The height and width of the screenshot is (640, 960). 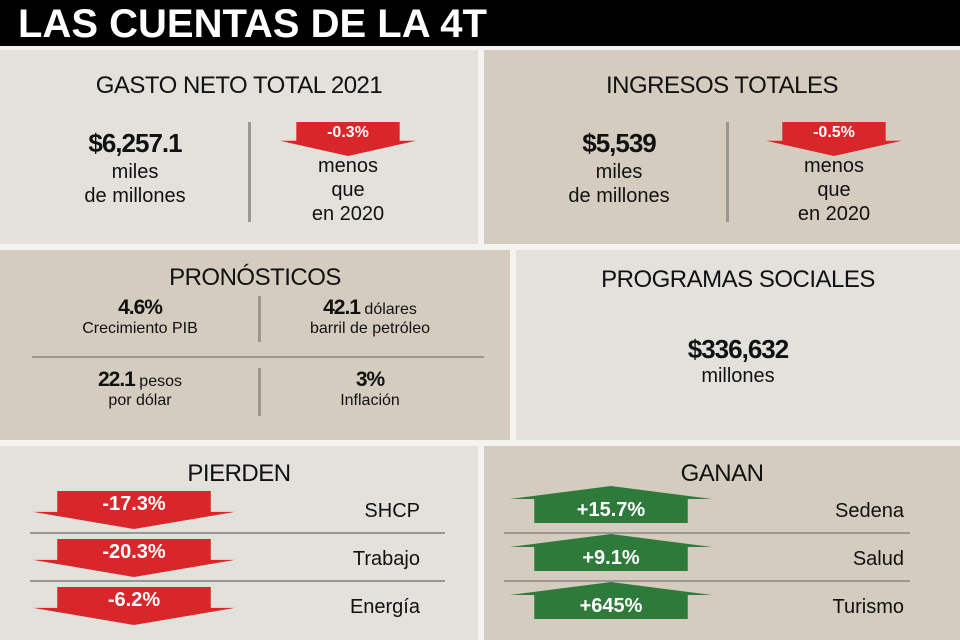 I want to click on ingresos-note1: menos, so click(x=834, y=166).